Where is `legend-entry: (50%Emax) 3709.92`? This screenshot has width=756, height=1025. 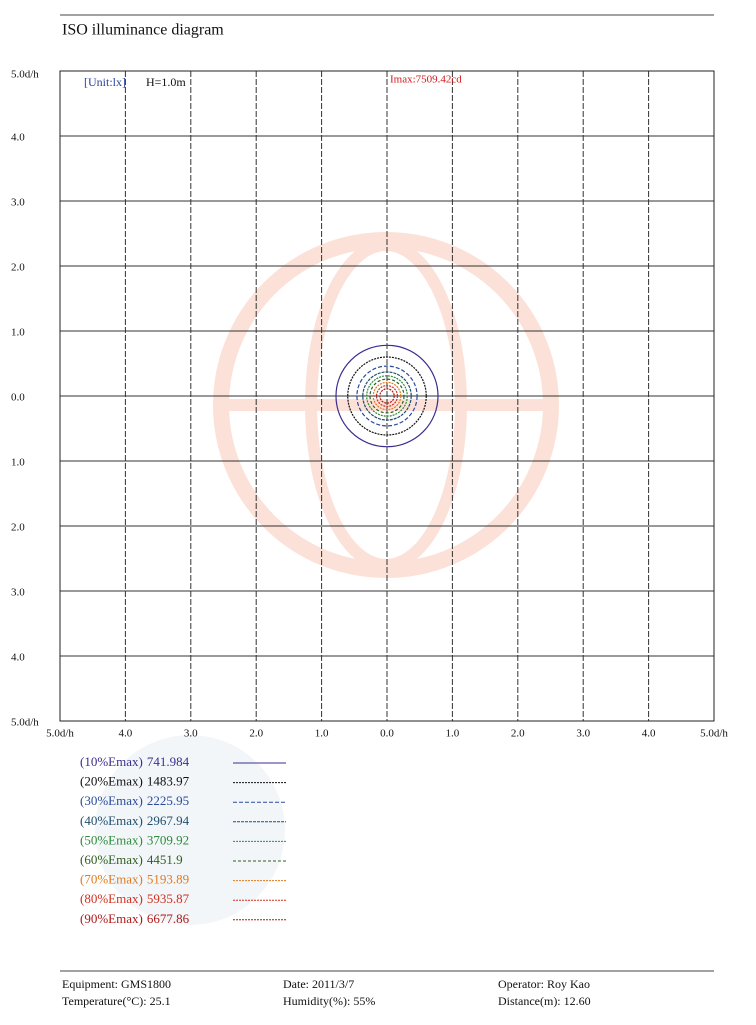
legend-entry: (50%Emax) 3709.92 is located at coordinates (134, 839).